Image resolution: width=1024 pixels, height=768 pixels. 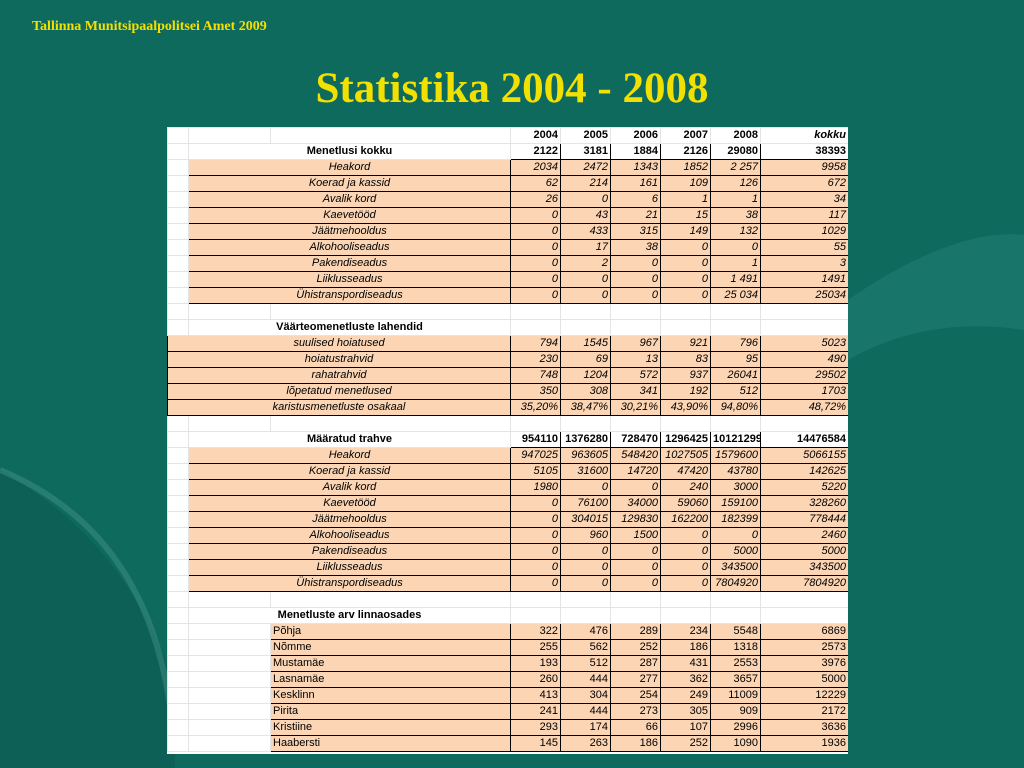 What do you see at coordinates (585, 263) in the screenshot?
I see `value-cell: 2` at bounding box center [585, 263].